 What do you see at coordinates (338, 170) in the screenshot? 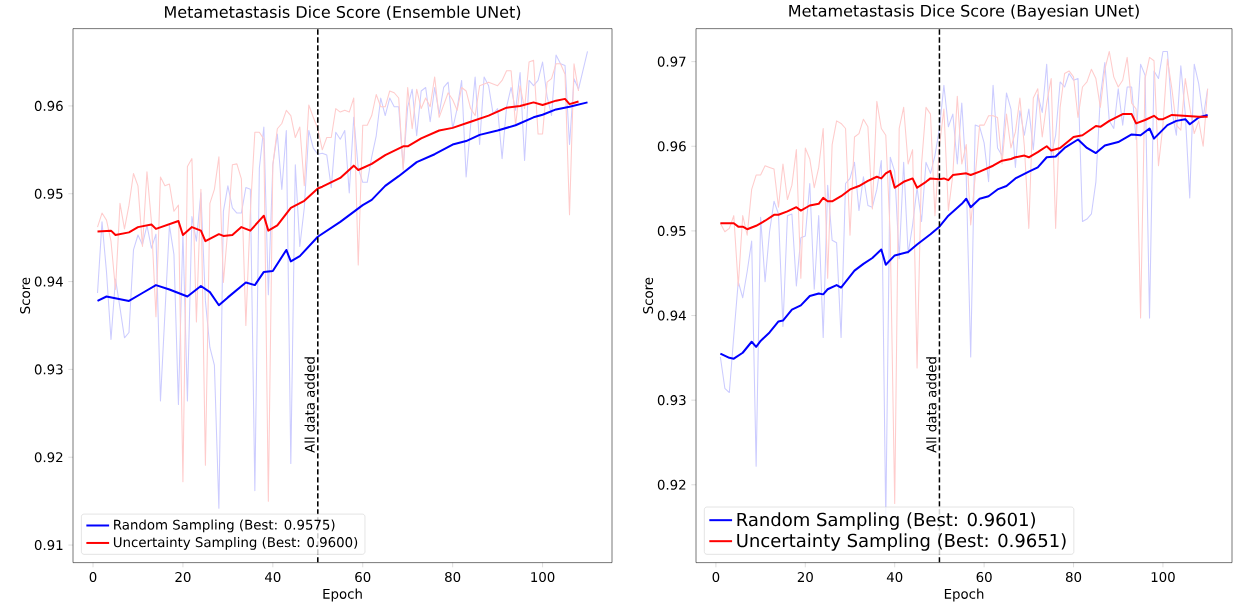
I see `line-series` at bounding box center [338, 170].